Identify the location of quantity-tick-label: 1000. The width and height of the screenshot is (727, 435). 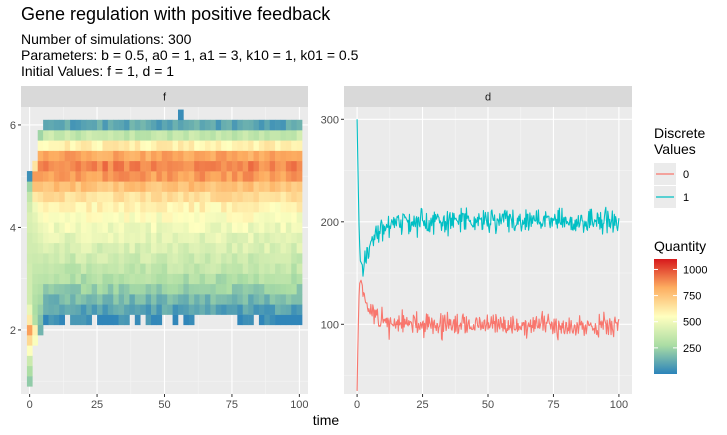
(695, 270).